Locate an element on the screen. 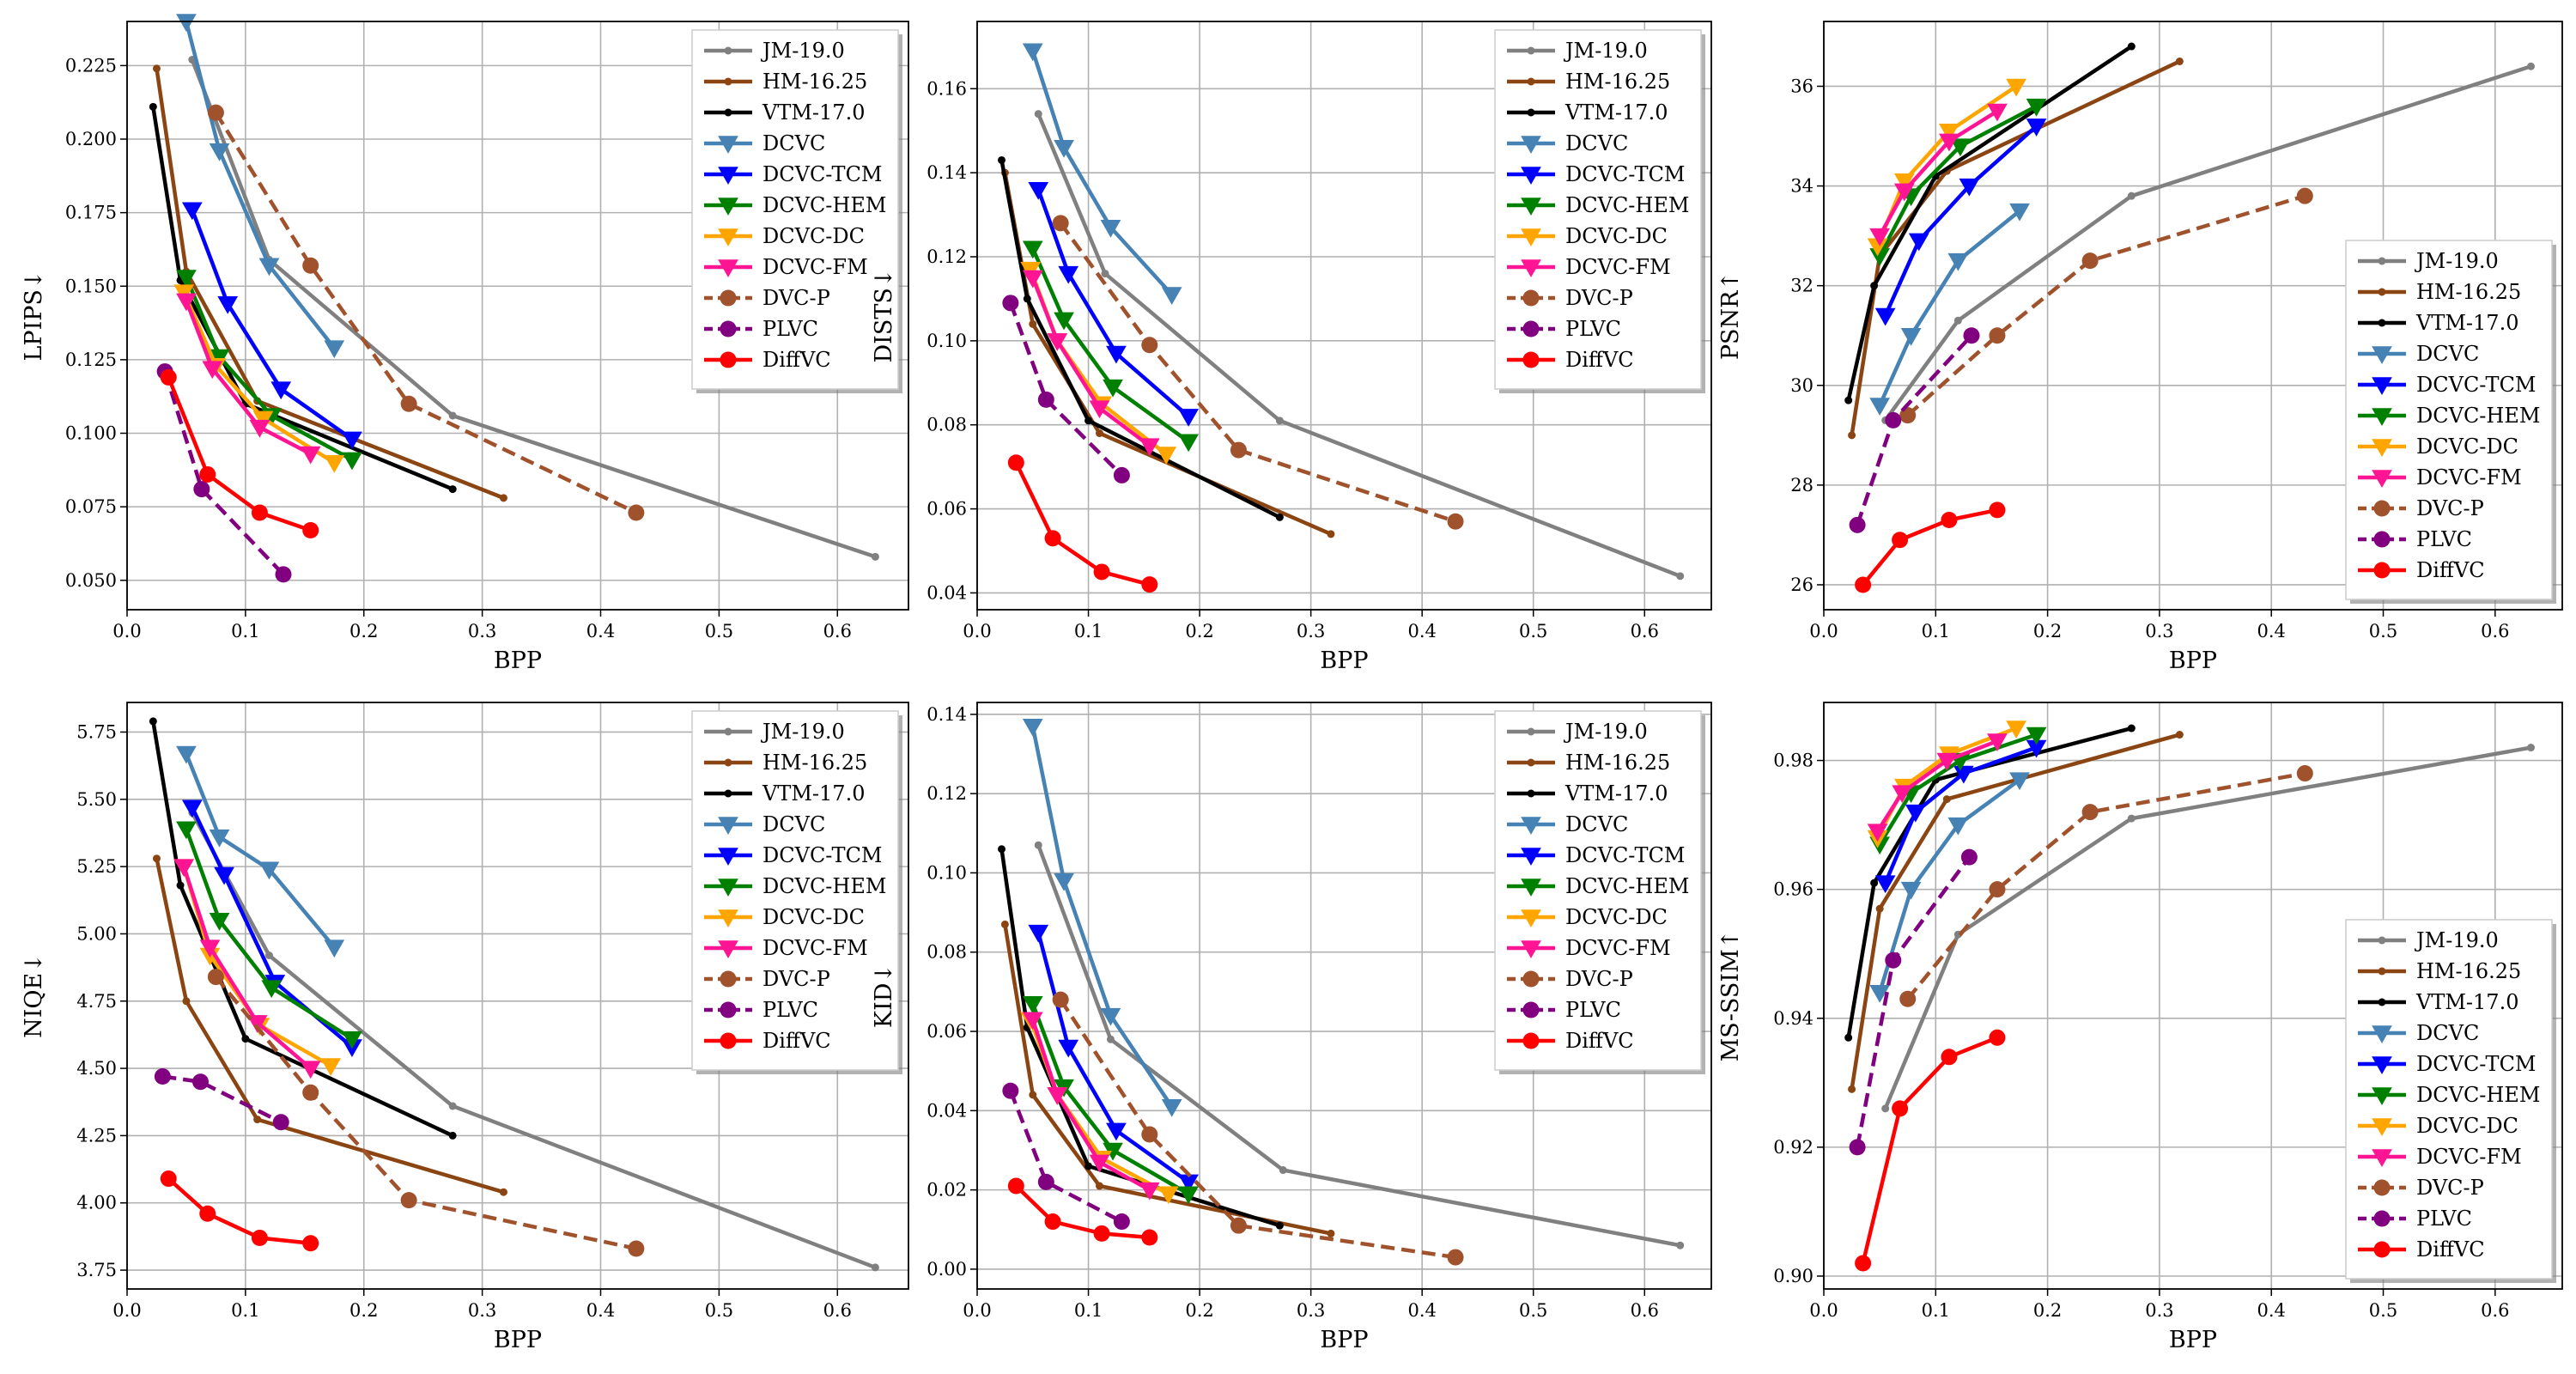 This screenshot has height=1374, width=2576. y-tick-label: 0.200 is located at coordinates (91, 139).